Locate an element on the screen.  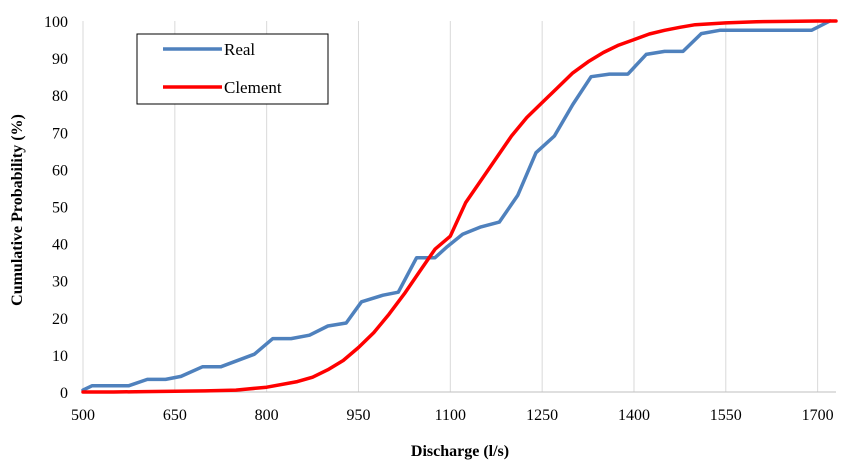
x-tick-label: 650 is located at coordinates (175, 415).